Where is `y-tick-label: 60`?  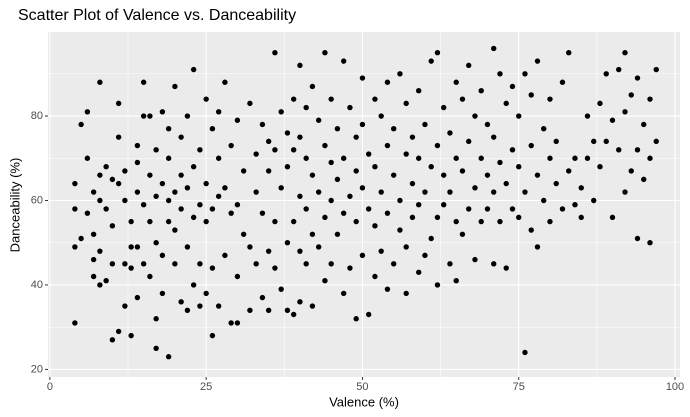
y-tick-label: 60 is located at coordinates (37, 200).